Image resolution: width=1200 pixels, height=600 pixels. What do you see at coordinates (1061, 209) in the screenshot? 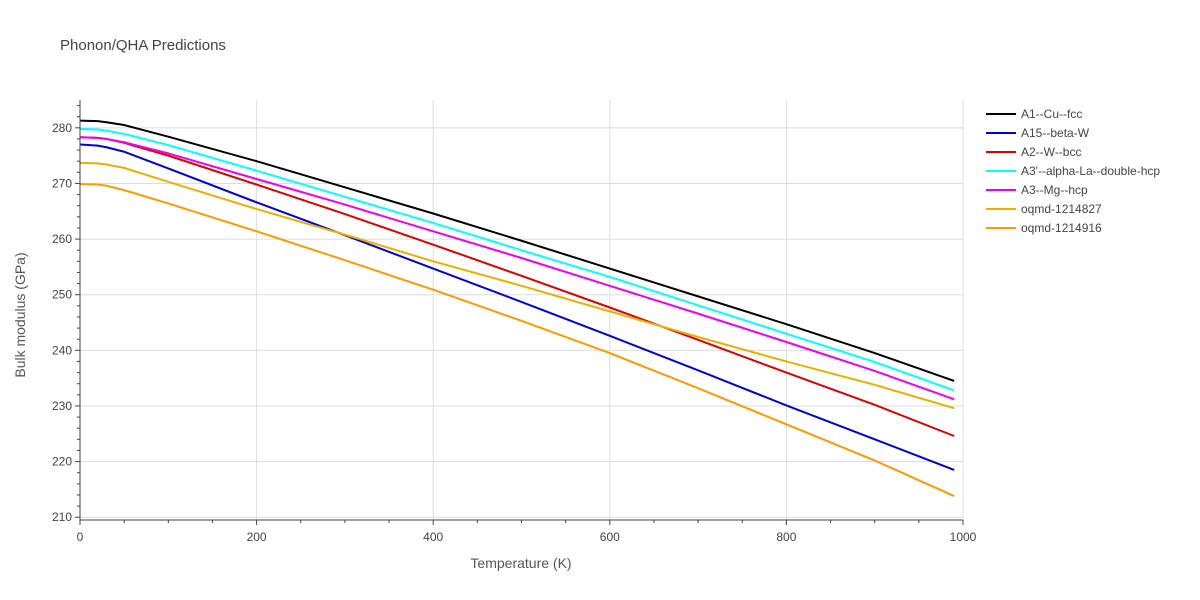
I see `legend-label: oqmd-1214827` at bounding box center [1061, 209].